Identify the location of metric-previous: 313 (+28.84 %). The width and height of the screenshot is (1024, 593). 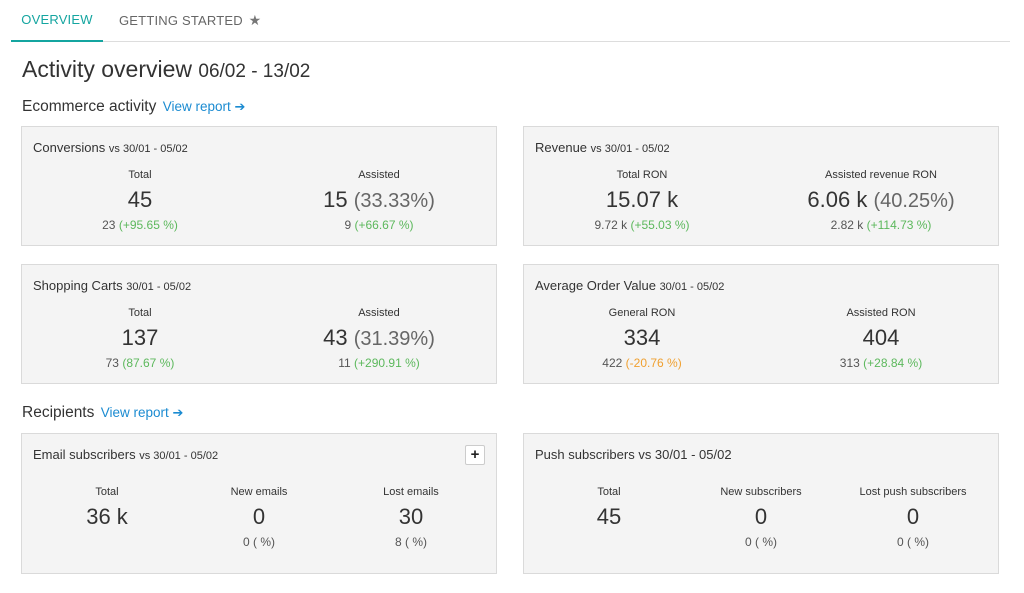
(881, 363).